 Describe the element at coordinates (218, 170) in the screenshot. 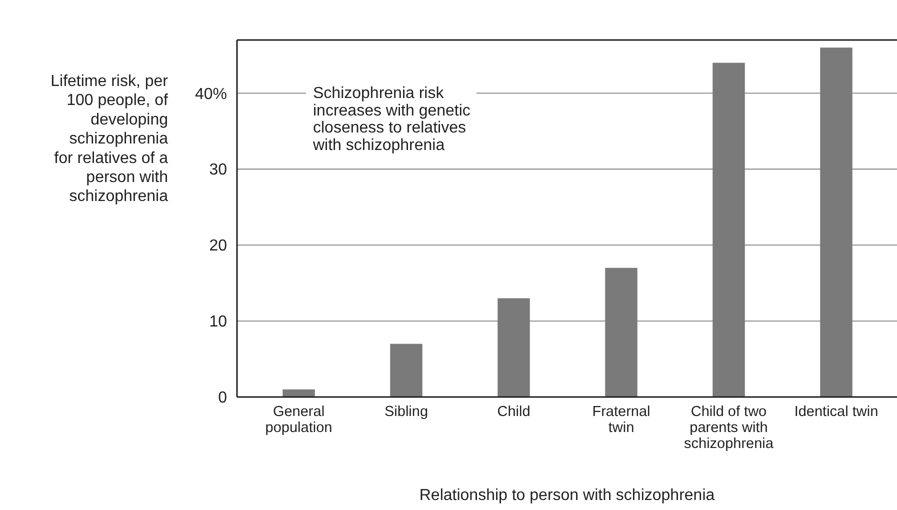

I see `y-tick-label: 30` at that location.